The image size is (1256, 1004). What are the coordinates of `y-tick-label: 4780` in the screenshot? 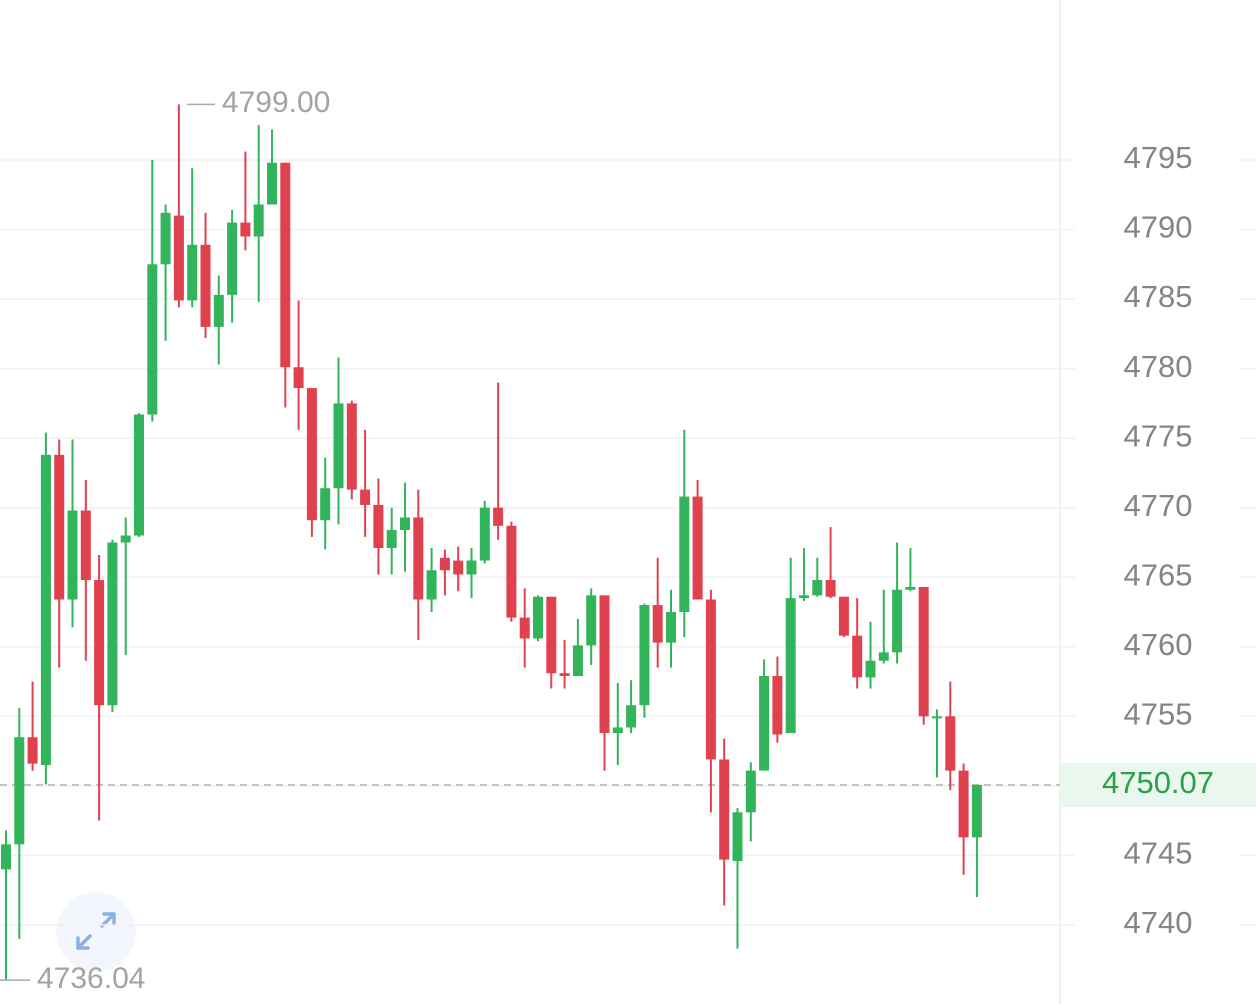 It's located at (1158, 366).